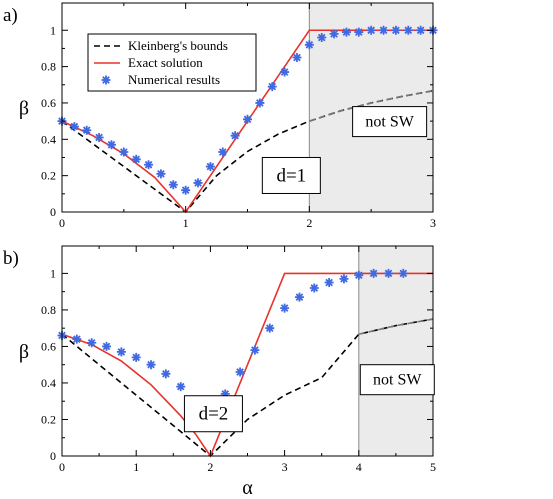 This screenshot has height=499, width=553. What do you see at coordinates (247, 488) in the screenshot?
I see `x-axis-label: α` at bounding box center [247, 488].